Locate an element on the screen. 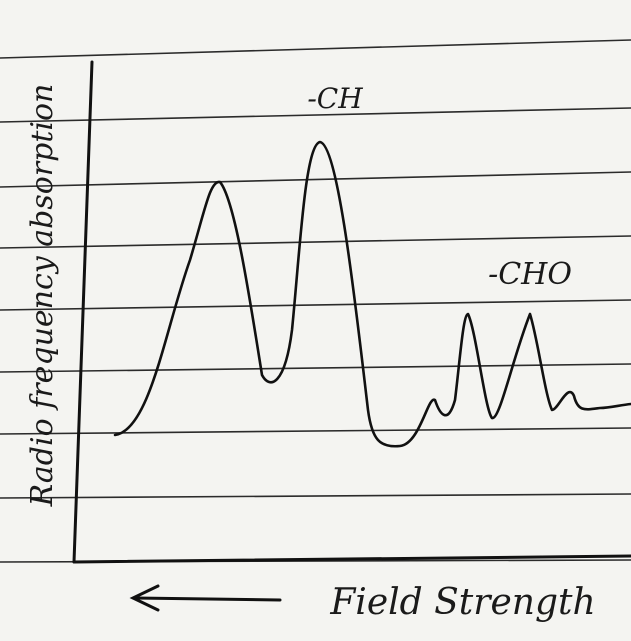  direction-arrow is located at coordinates (205, 598).